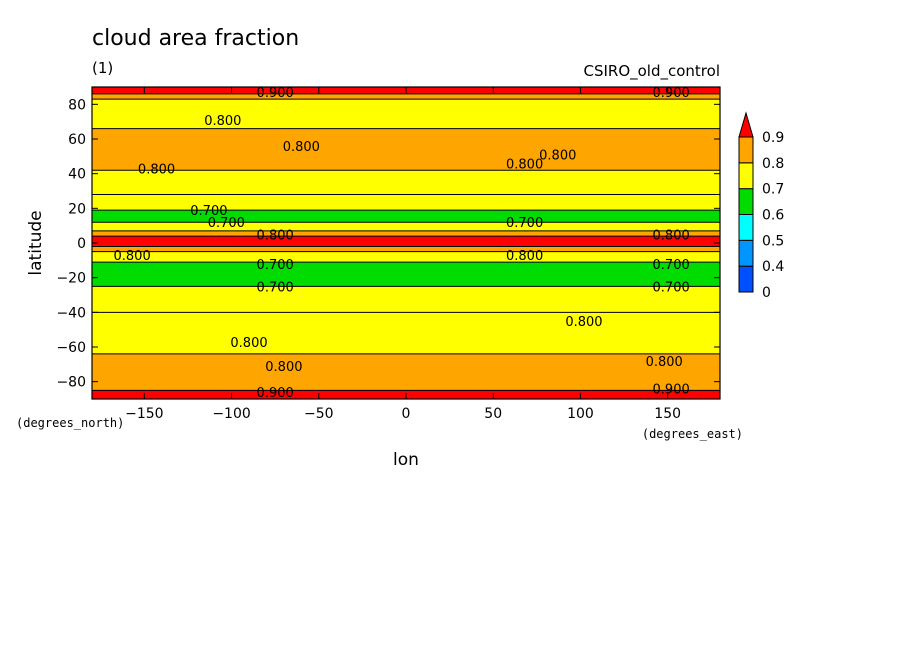  I want to click on y-axis-units: (degrees_north), so click(70, 423).